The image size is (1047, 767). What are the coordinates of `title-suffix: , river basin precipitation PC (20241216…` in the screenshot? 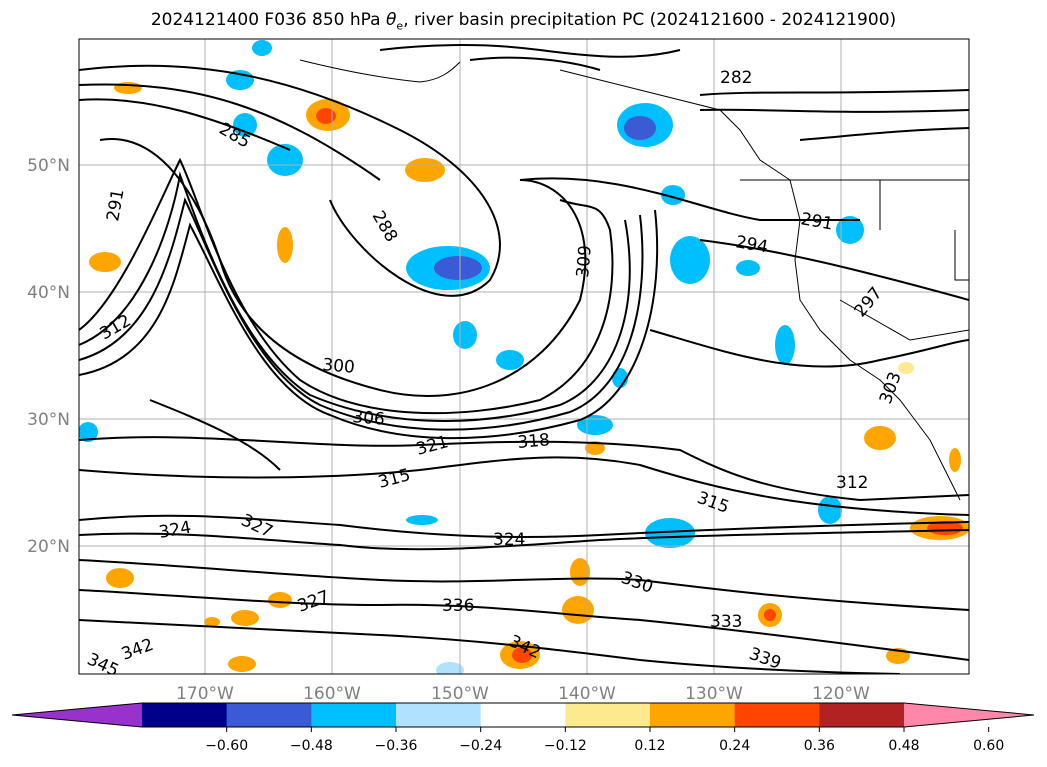 It's located at (650, 20).